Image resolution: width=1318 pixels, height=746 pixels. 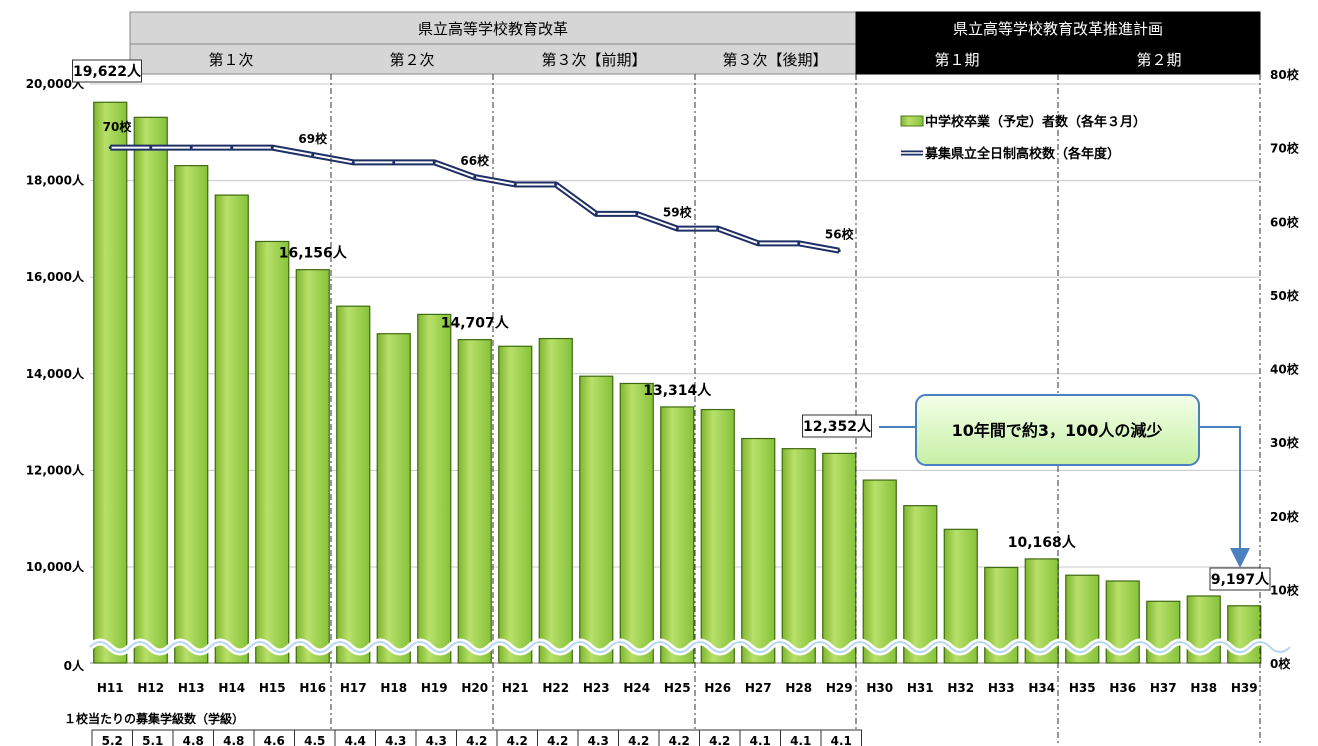 What do you see at coordinates (677, 535) in the screenshot?
I see `bar-H25` at bounding box center [677, 535].